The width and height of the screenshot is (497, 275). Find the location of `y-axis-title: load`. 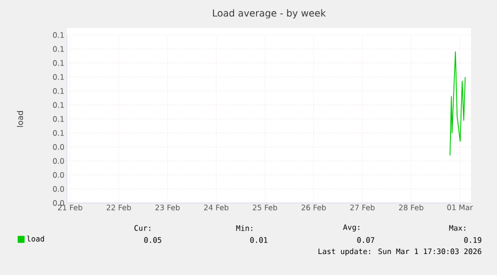

y-axis-title: load is located at coordinates (20, 119).